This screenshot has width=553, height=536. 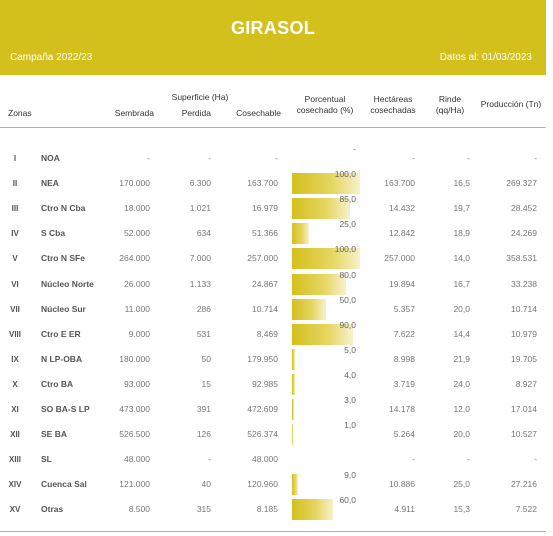 I want to click on harvest-percent-label: 50,0, so click(x=347, y=299).